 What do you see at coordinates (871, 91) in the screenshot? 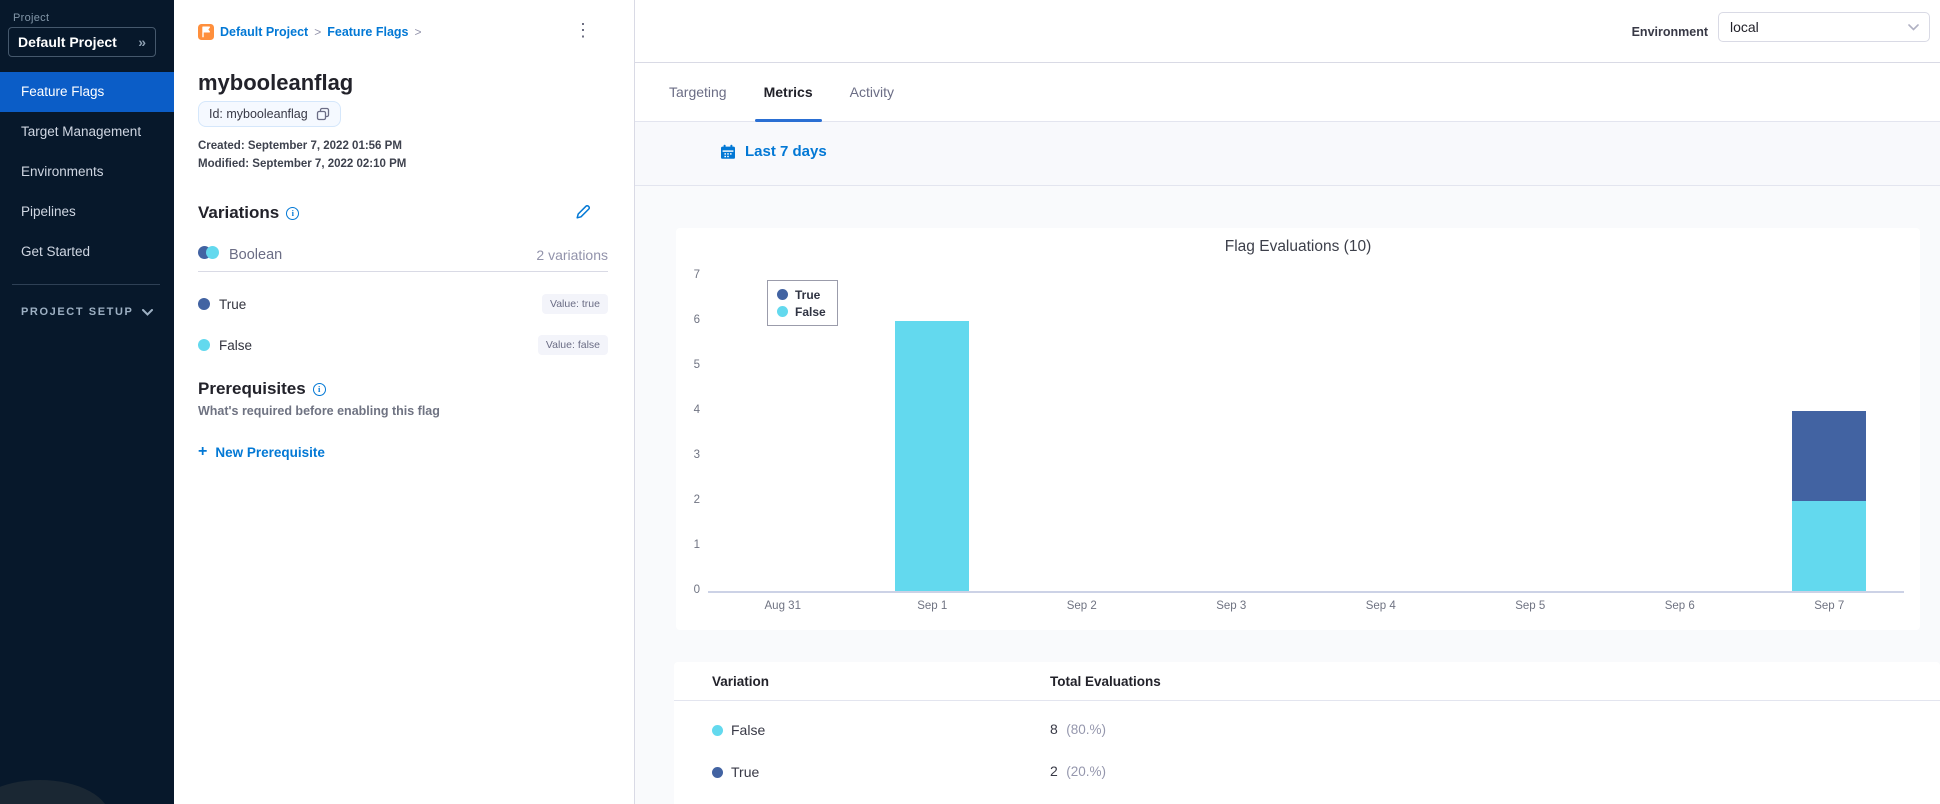
I see `tab-activity: Activity` at bounding box center [871, 91].